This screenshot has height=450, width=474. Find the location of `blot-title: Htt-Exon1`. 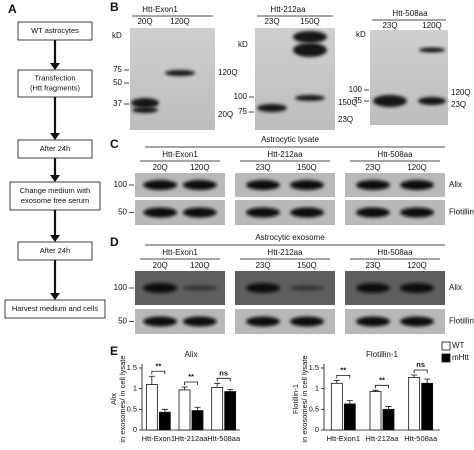

blot-title: Htt-Exon1 is located at coordinates (160, 9).